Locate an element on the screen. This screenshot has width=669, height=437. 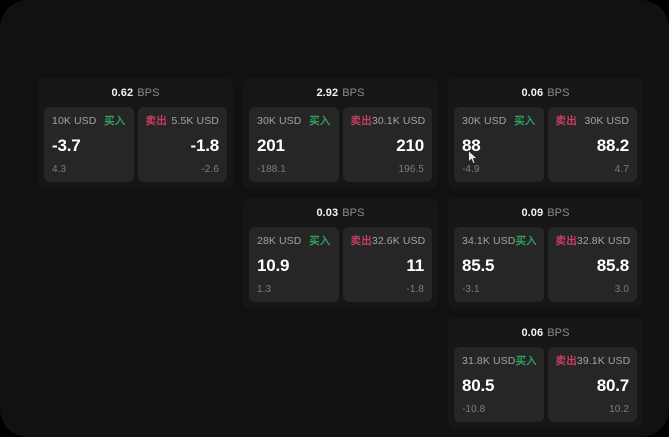
delta-value: 3.0 is located at coordinates (621, 289).